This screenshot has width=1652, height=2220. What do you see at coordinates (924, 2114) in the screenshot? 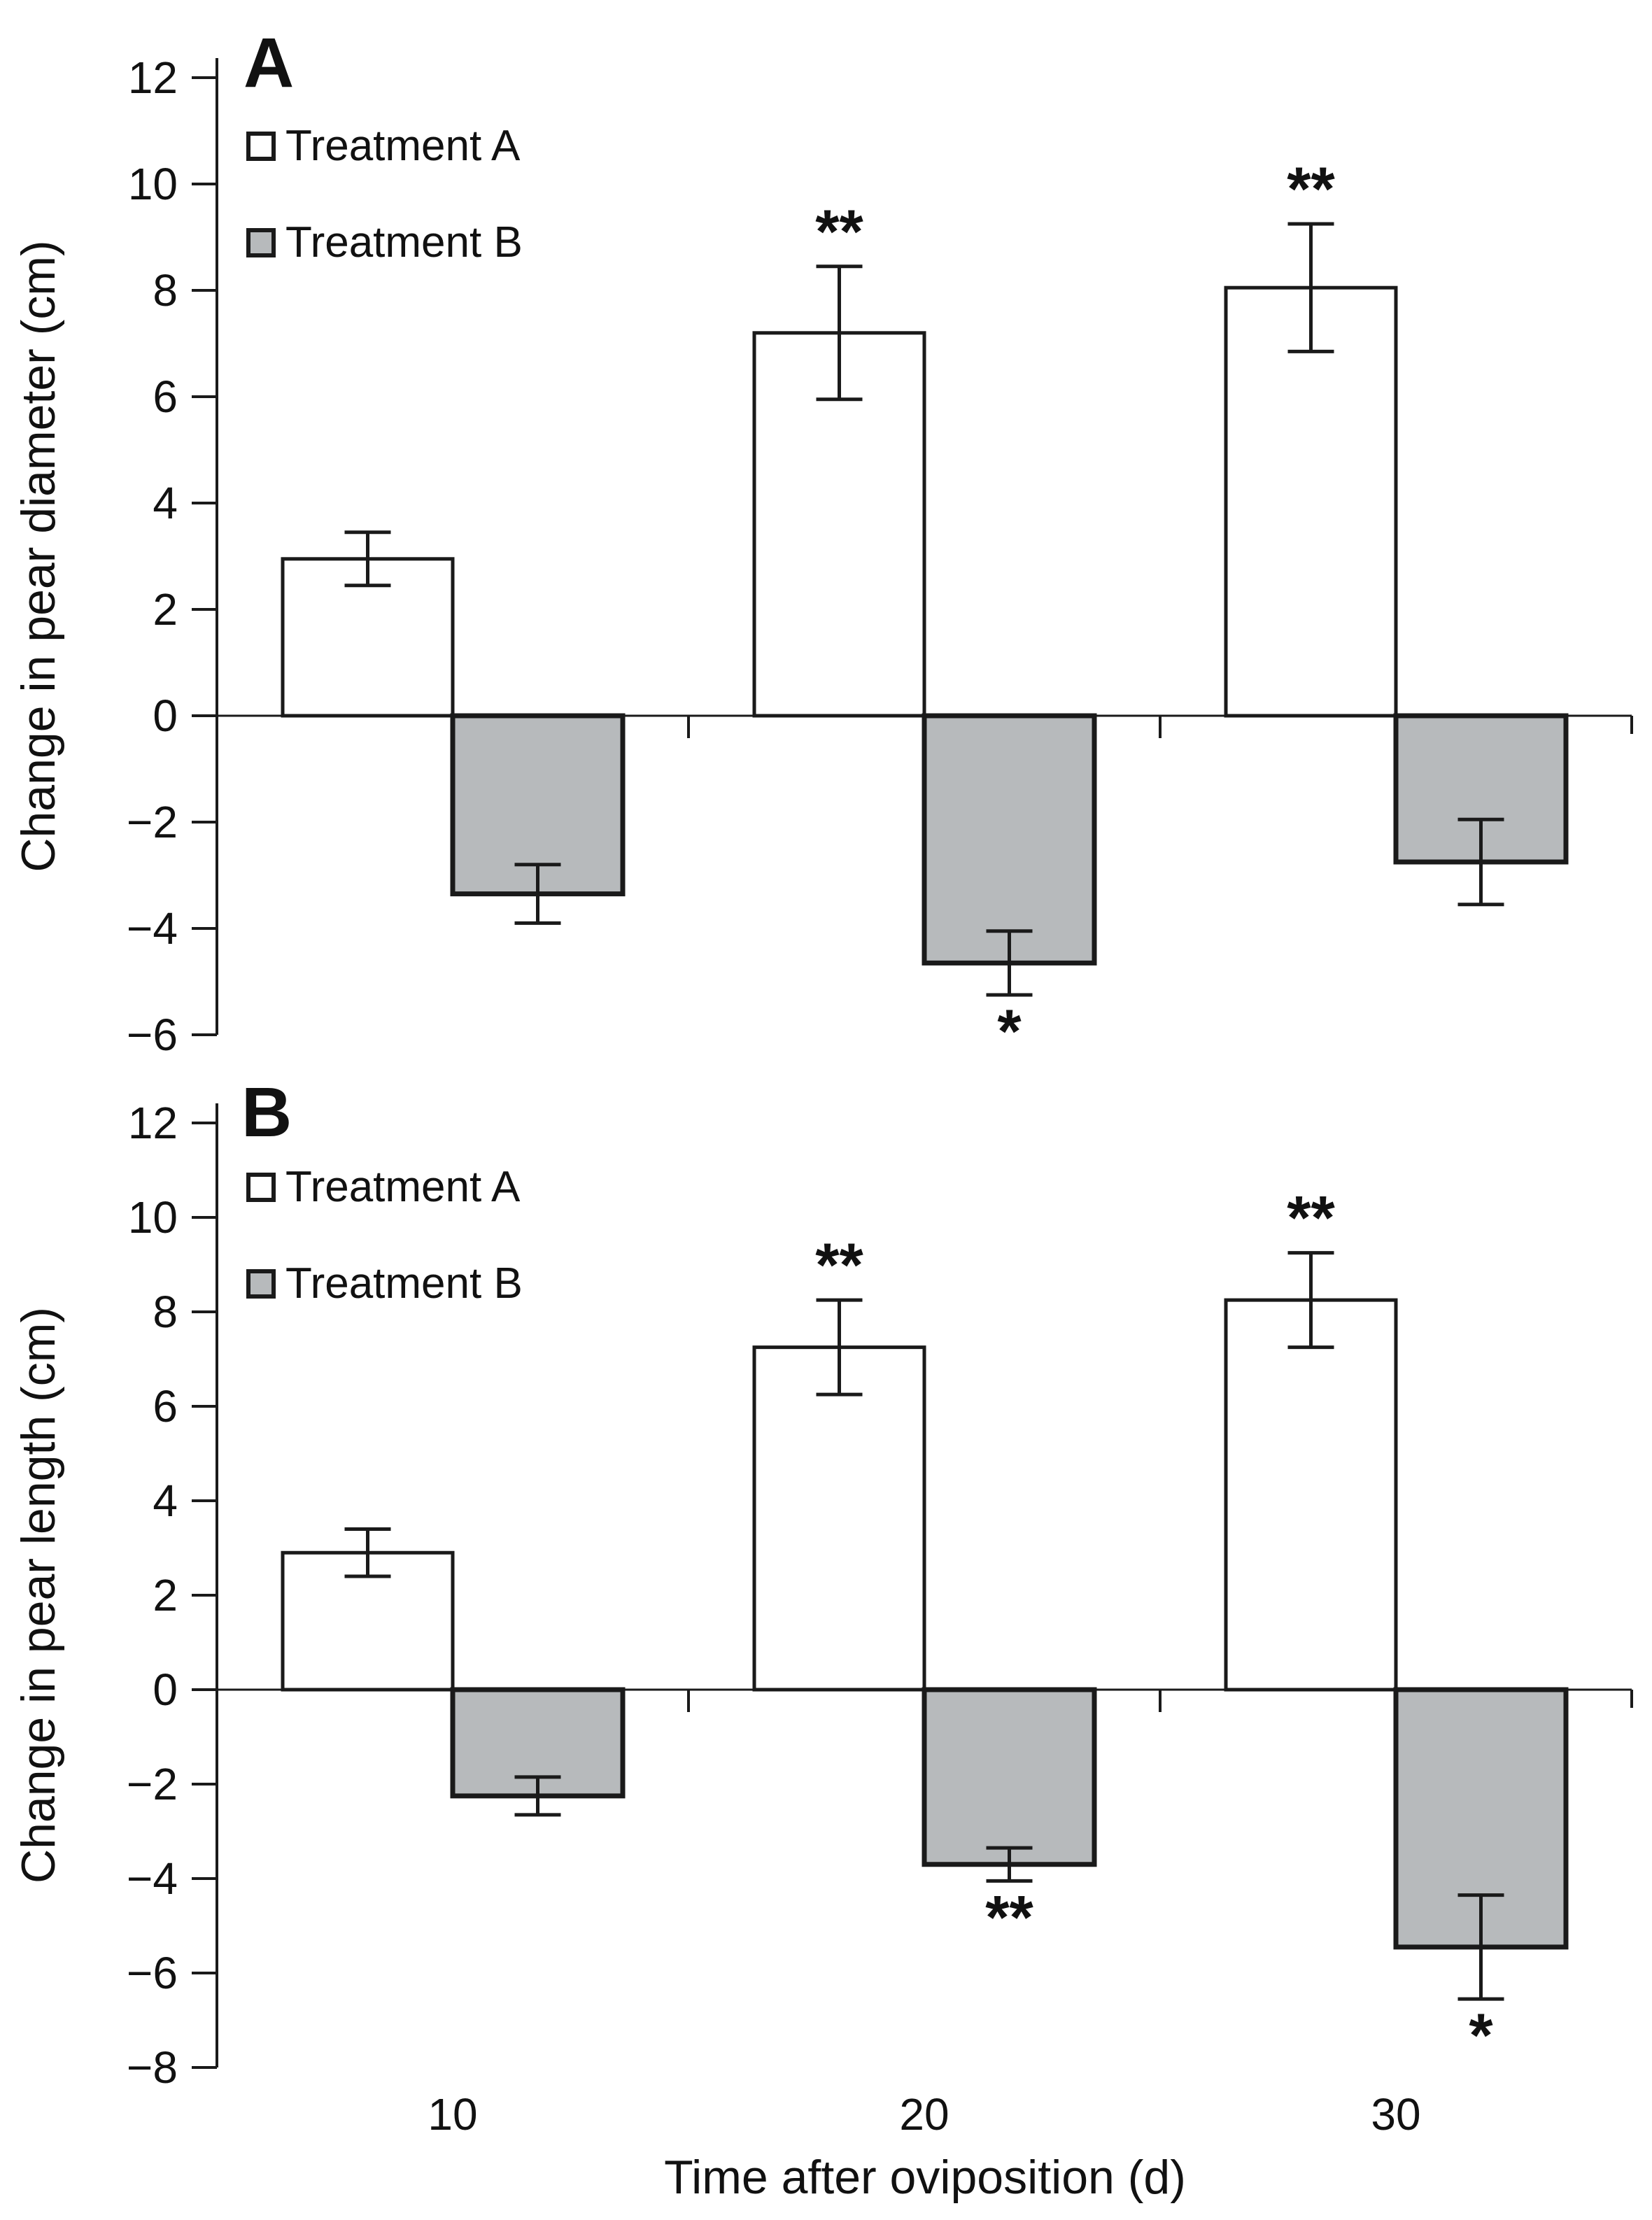
I see `x-tick-label-20: 20` at bounding box center [924, 2114].